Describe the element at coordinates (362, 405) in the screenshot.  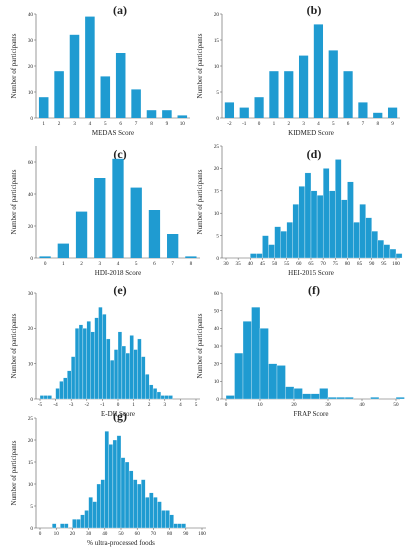
I see `x-tick-label: 40` at that location.